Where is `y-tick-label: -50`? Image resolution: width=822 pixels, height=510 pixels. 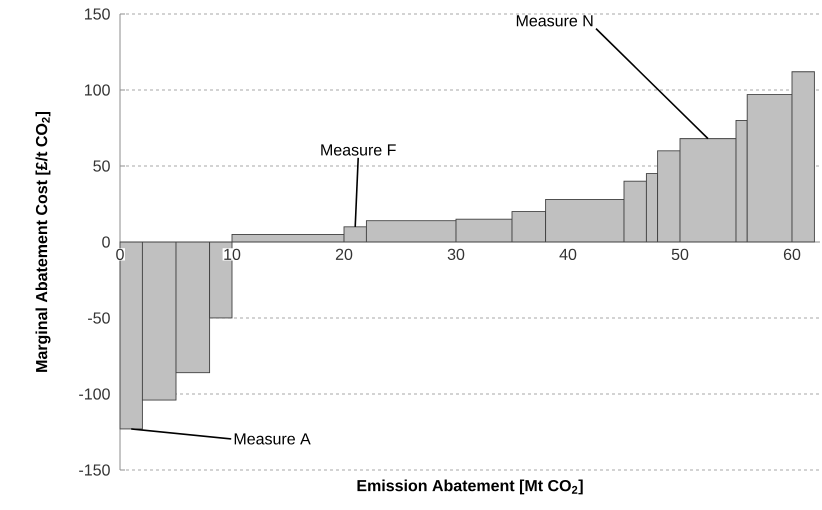 y-tick-label: -50 is located at coordinates (99, 318).